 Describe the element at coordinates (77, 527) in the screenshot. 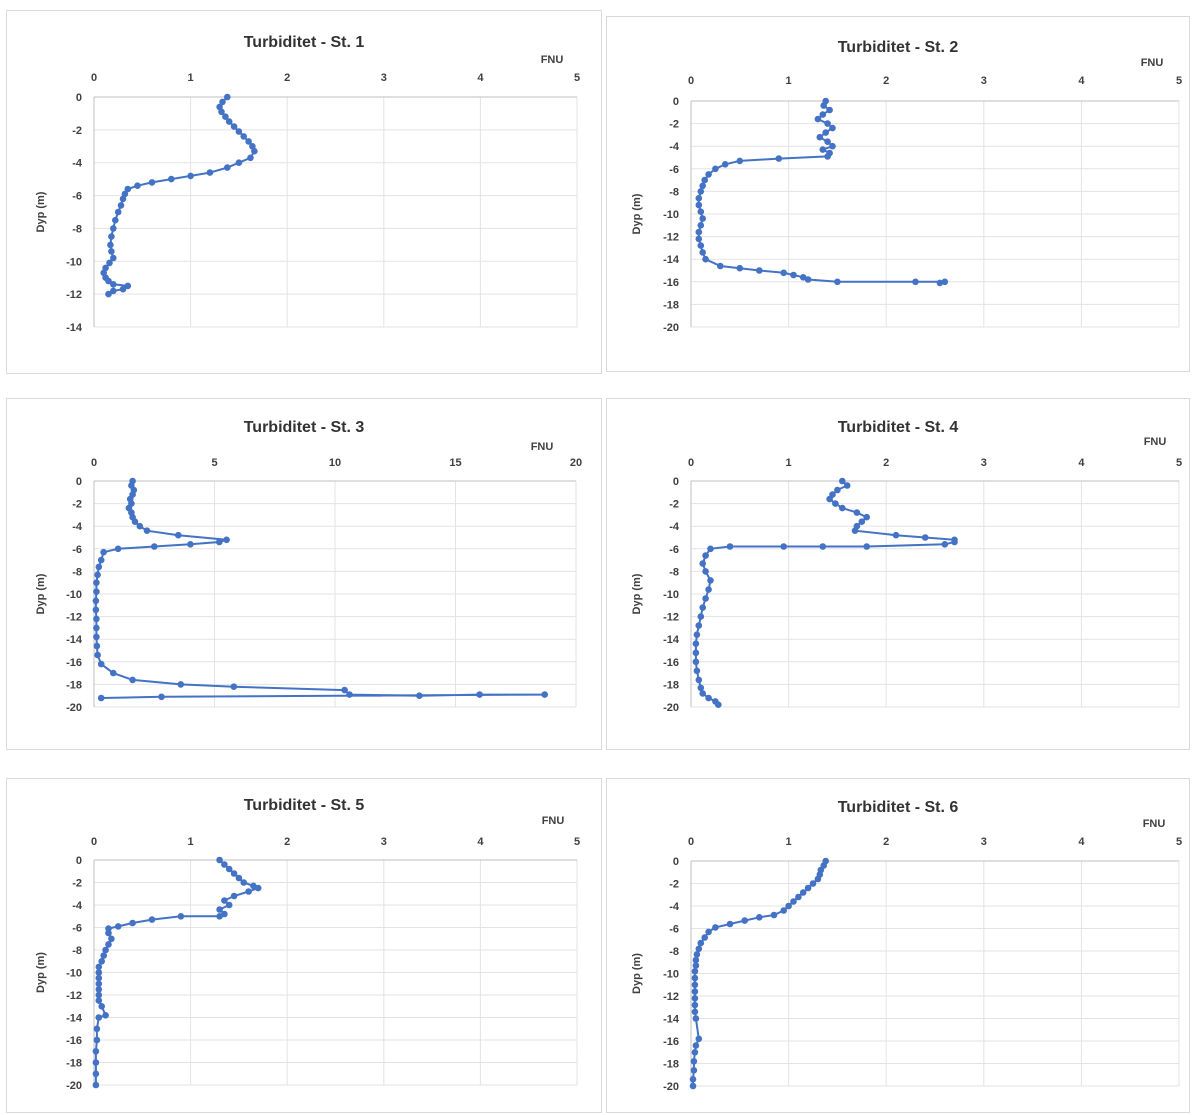

I see `y-tick-label: -4` at that location.